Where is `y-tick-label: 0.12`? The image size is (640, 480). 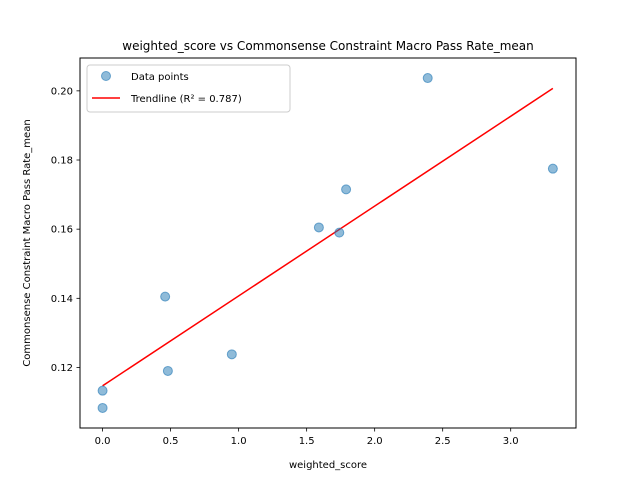 y-tick-label: 0.12 is located at coordinates (62, 368).